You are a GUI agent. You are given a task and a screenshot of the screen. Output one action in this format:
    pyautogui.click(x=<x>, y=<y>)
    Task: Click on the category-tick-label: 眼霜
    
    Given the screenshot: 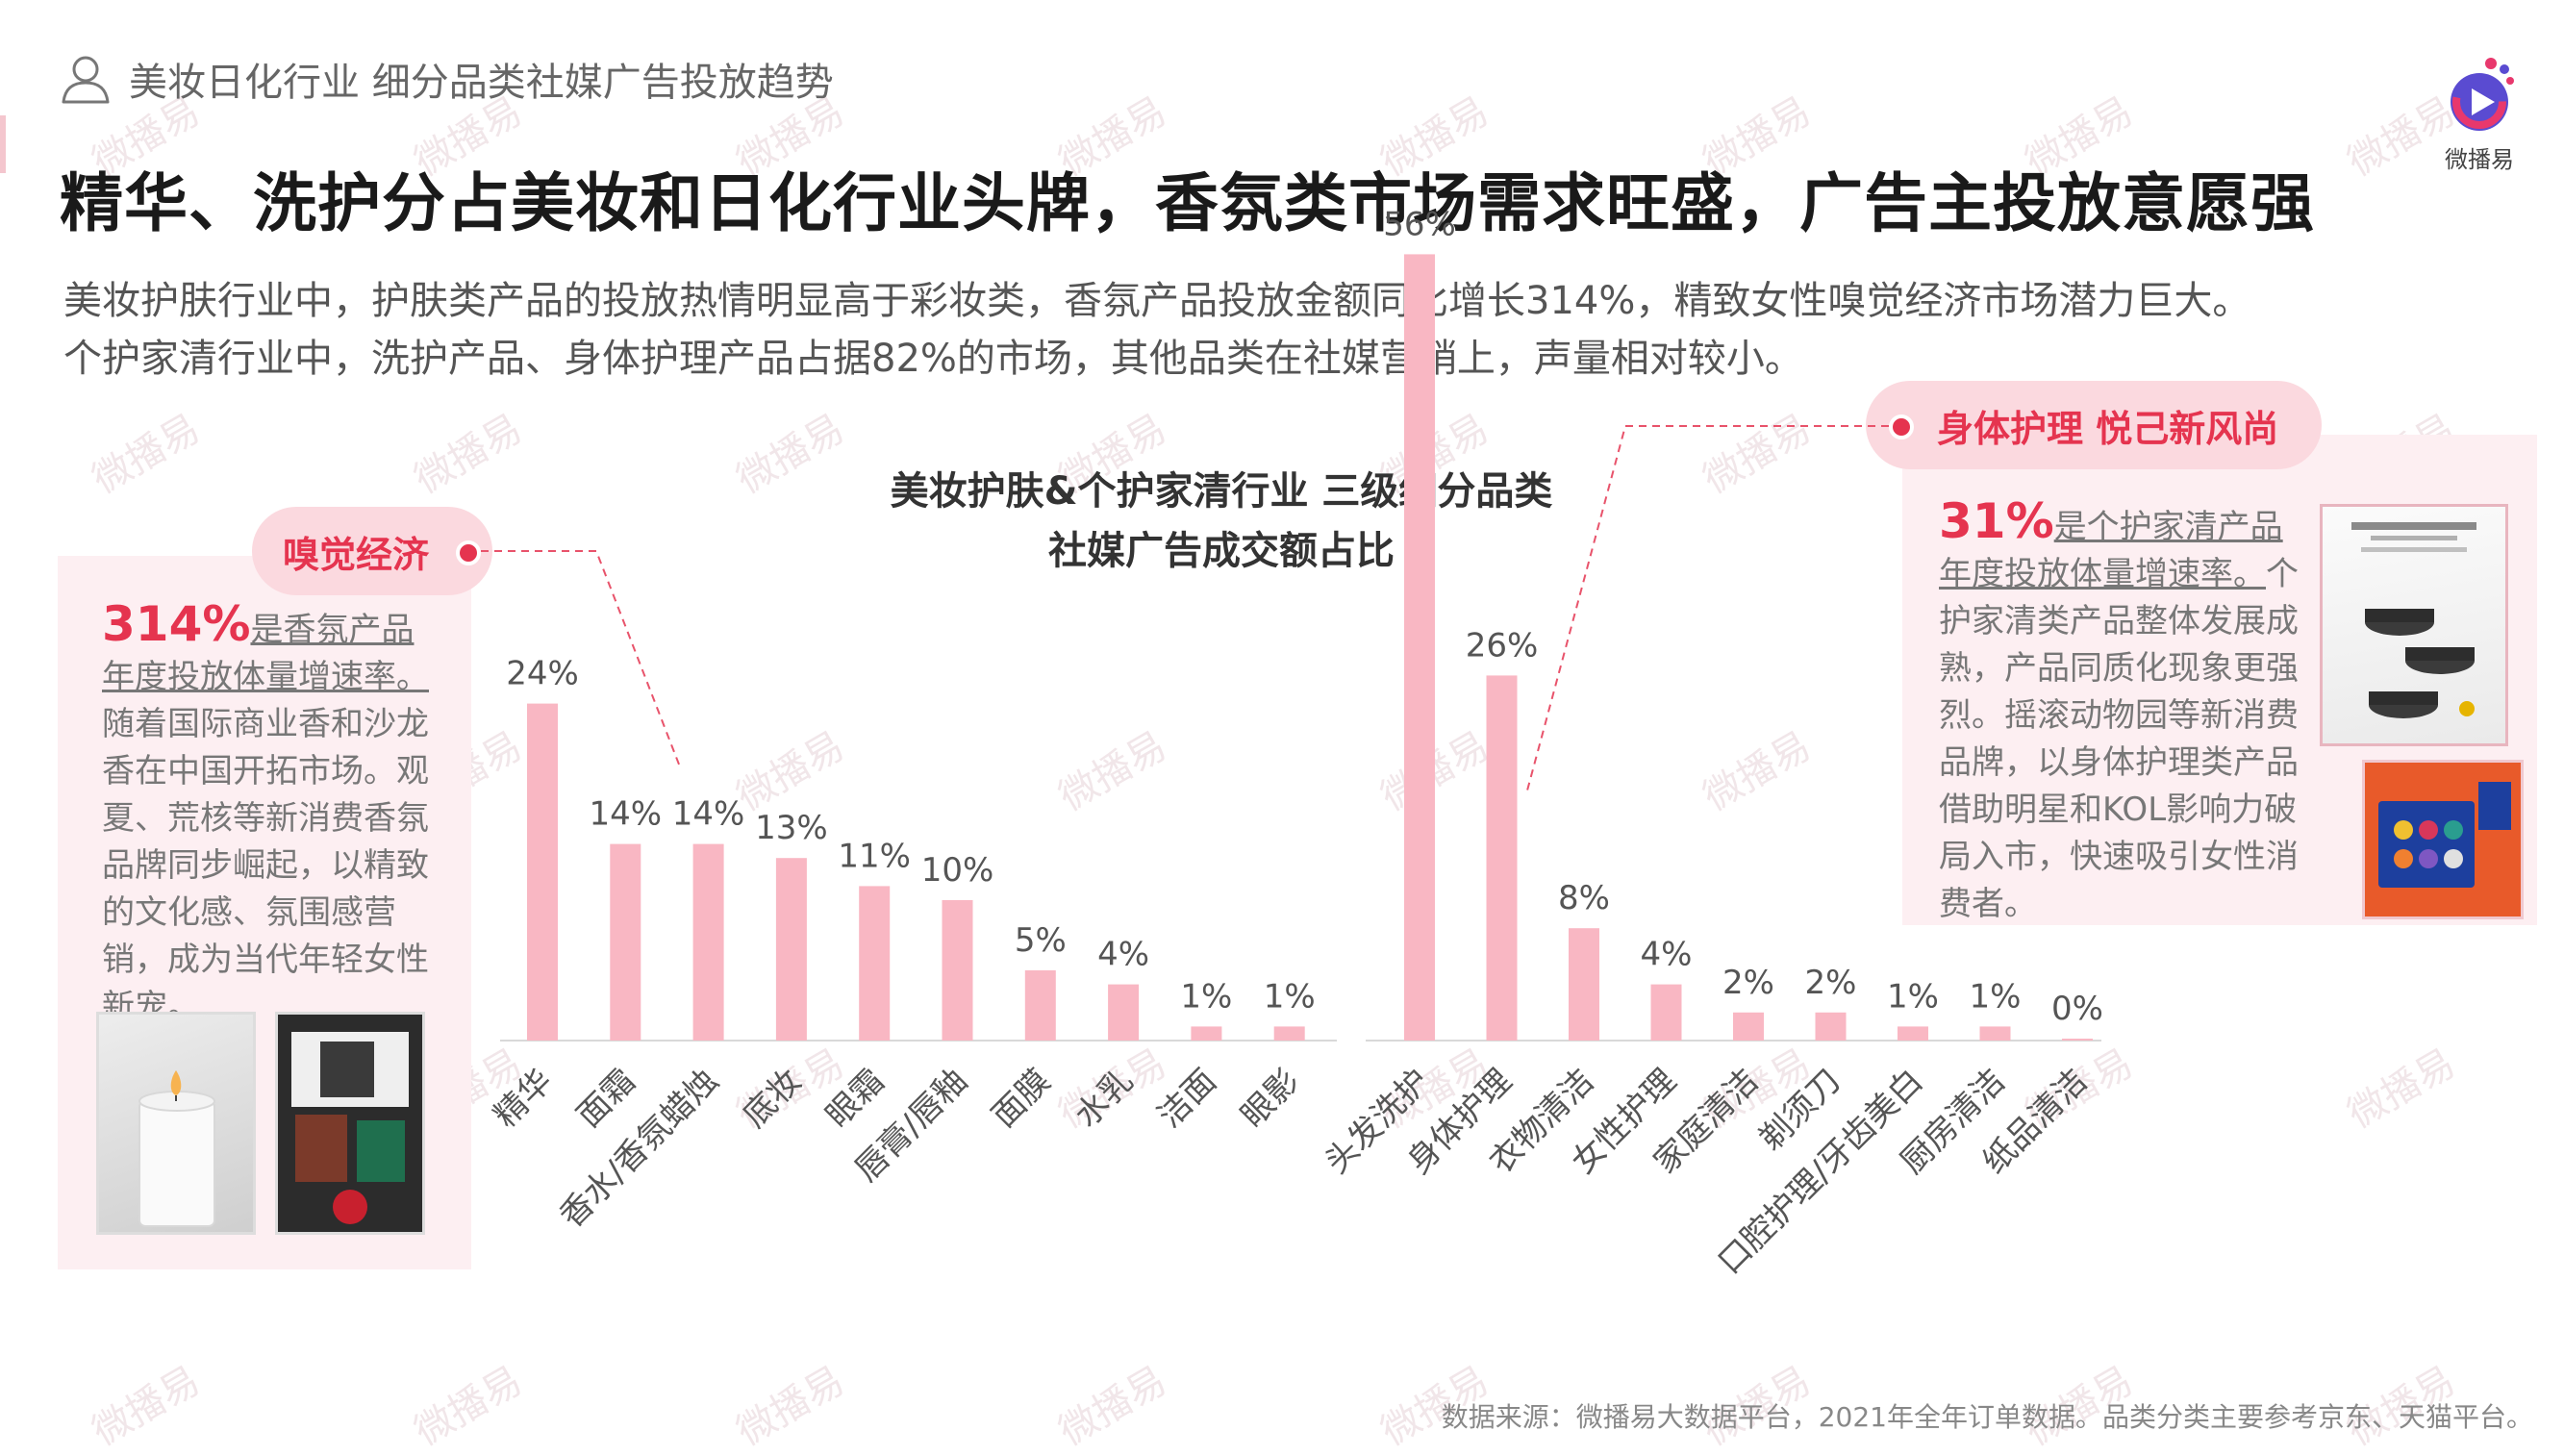 What is the action you would take?
    pyautogui.click(x=855, y=1098)
    